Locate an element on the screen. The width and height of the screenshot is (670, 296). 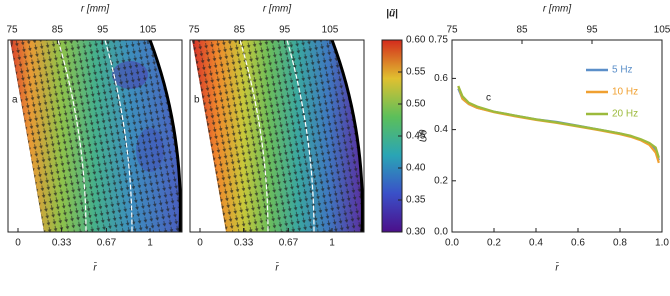
legend-label: 10 Hz is located at coordinates (625, 92).